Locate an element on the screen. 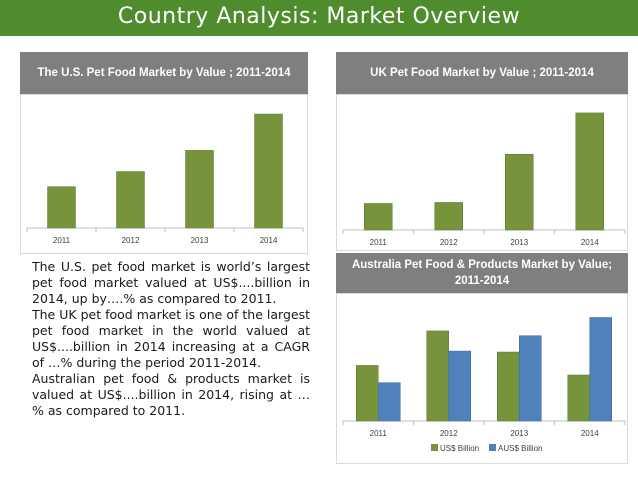  uk-chart-svg: 2011 2012 2013 2014 is located at coordinates (484, 179).